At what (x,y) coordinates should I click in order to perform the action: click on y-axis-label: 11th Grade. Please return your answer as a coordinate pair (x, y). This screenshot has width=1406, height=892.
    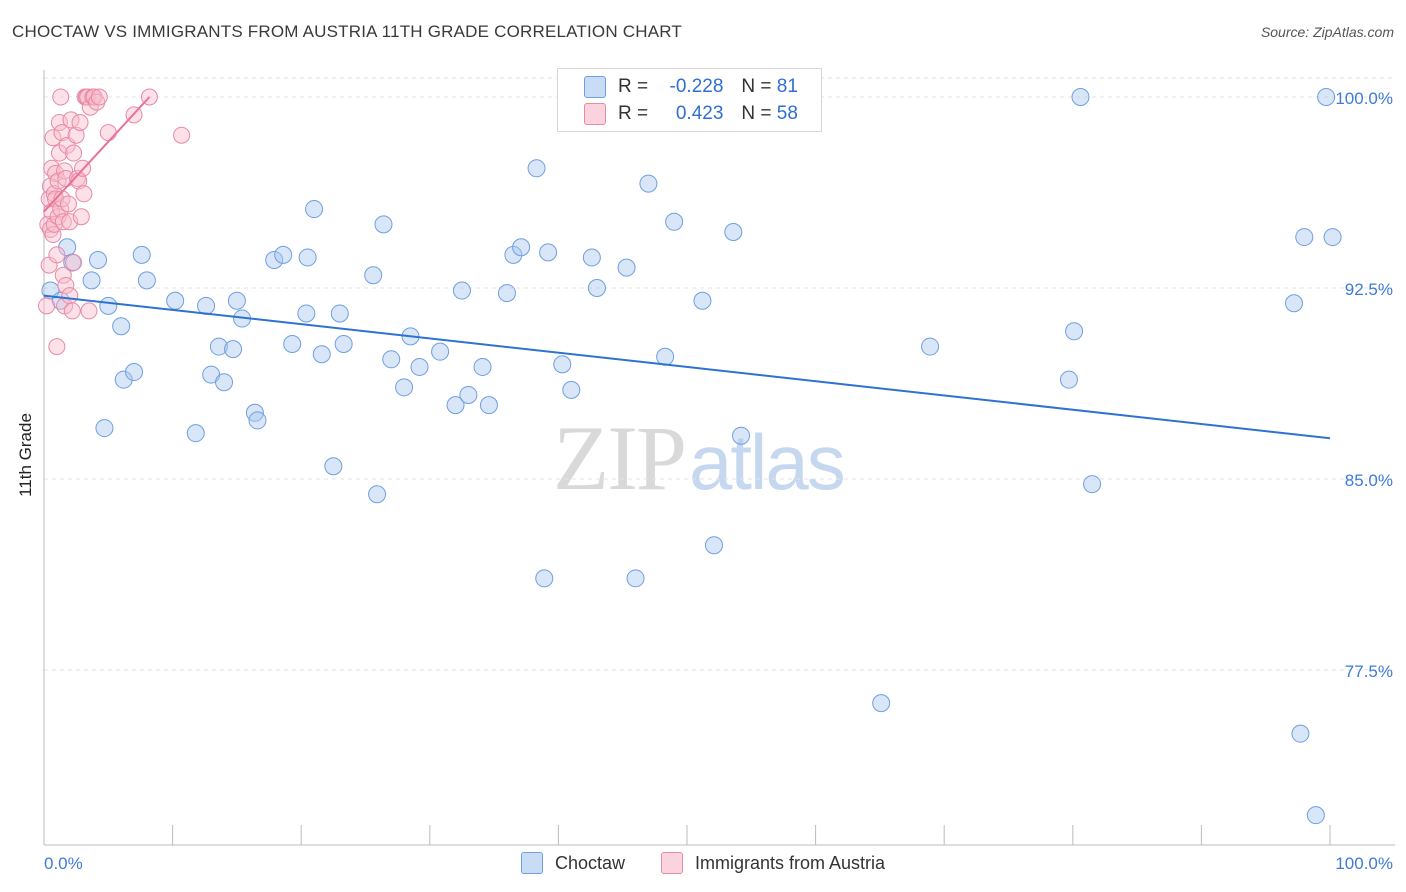
    Looking at the image, I should click on (25, 455).